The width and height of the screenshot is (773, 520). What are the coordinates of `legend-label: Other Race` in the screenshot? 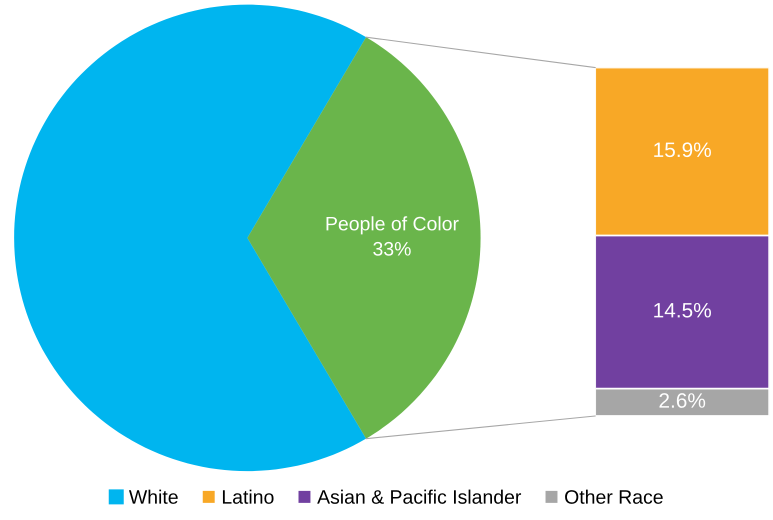 It's located at (614, 497).